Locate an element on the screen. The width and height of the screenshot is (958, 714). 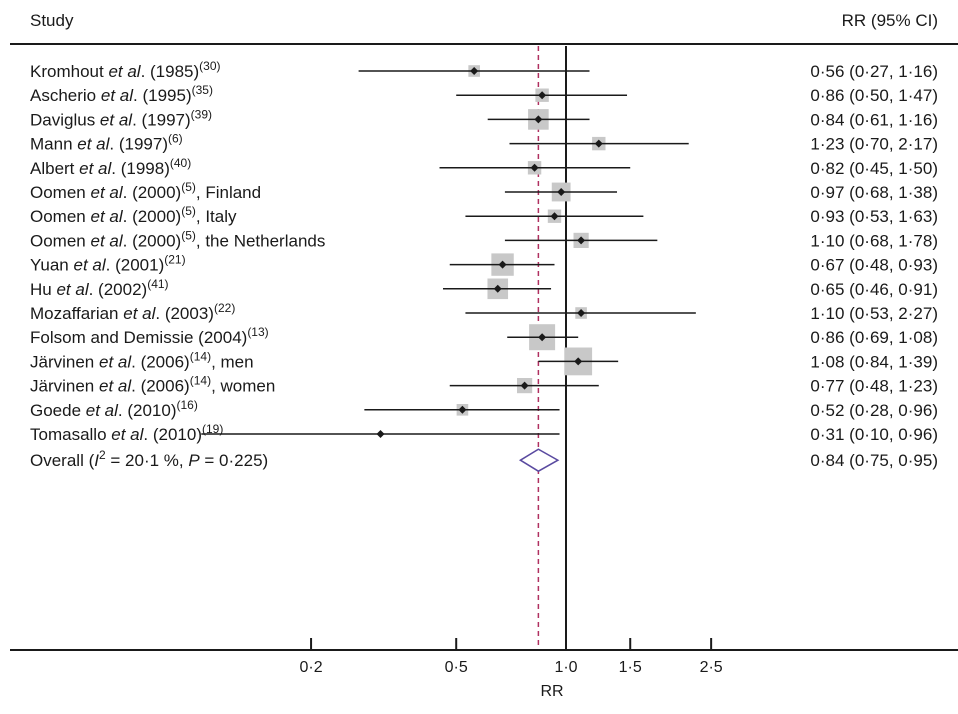
study-label: Albert et al. (1998)(40) is located at coordinates (110, 167).